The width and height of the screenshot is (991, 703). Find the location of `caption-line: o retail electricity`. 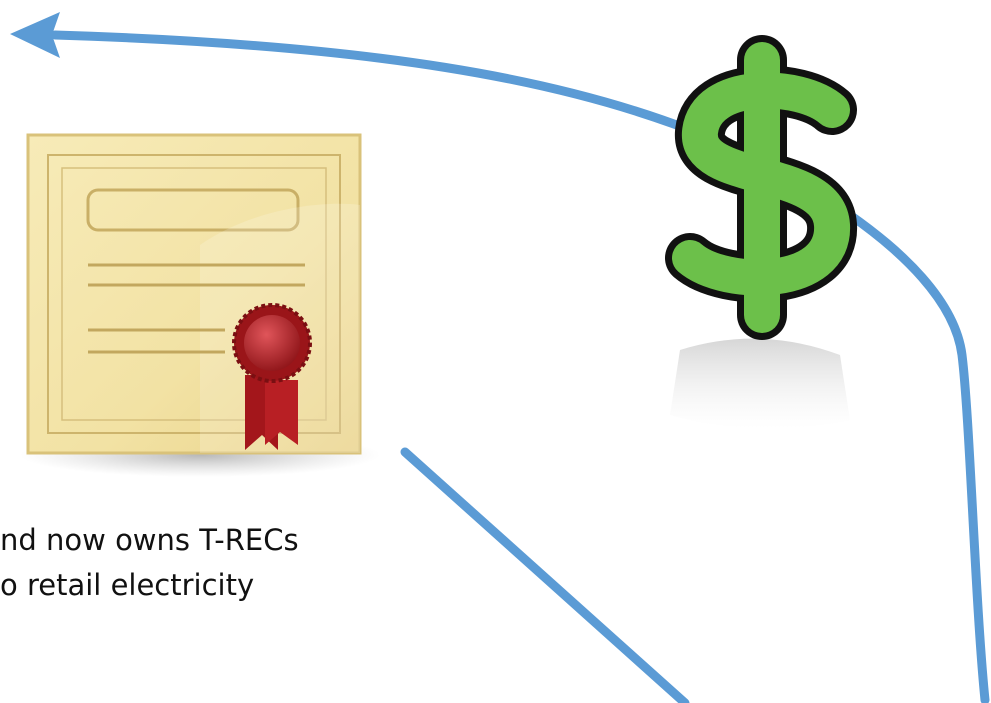

caption-line: o retail electricity is located at coordinates (127, 585).